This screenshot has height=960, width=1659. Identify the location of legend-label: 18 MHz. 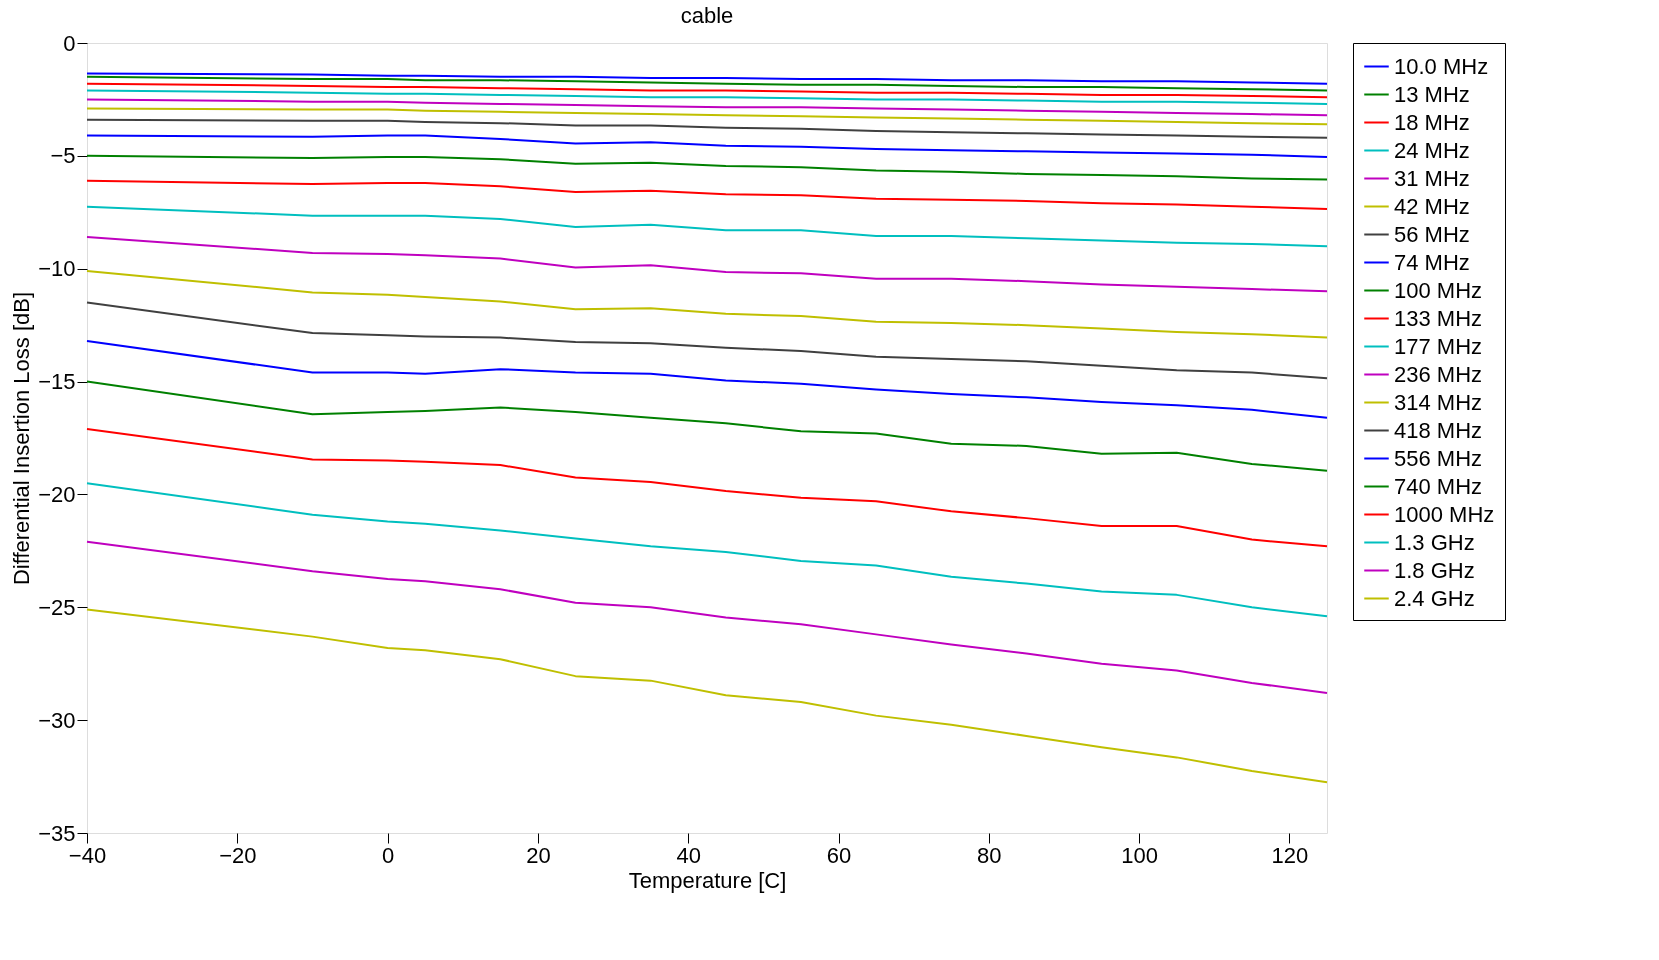
(1432, 122).